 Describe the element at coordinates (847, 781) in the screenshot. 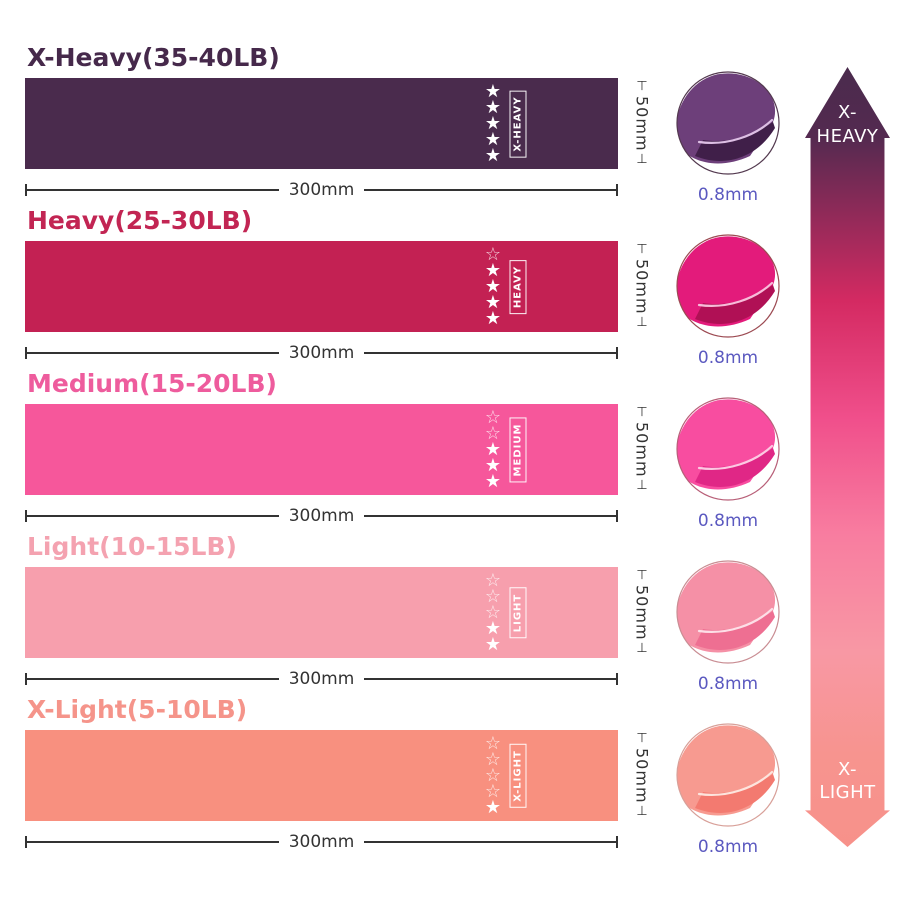

I see `arrow-bottom-label: X- LIGHT` at that location.